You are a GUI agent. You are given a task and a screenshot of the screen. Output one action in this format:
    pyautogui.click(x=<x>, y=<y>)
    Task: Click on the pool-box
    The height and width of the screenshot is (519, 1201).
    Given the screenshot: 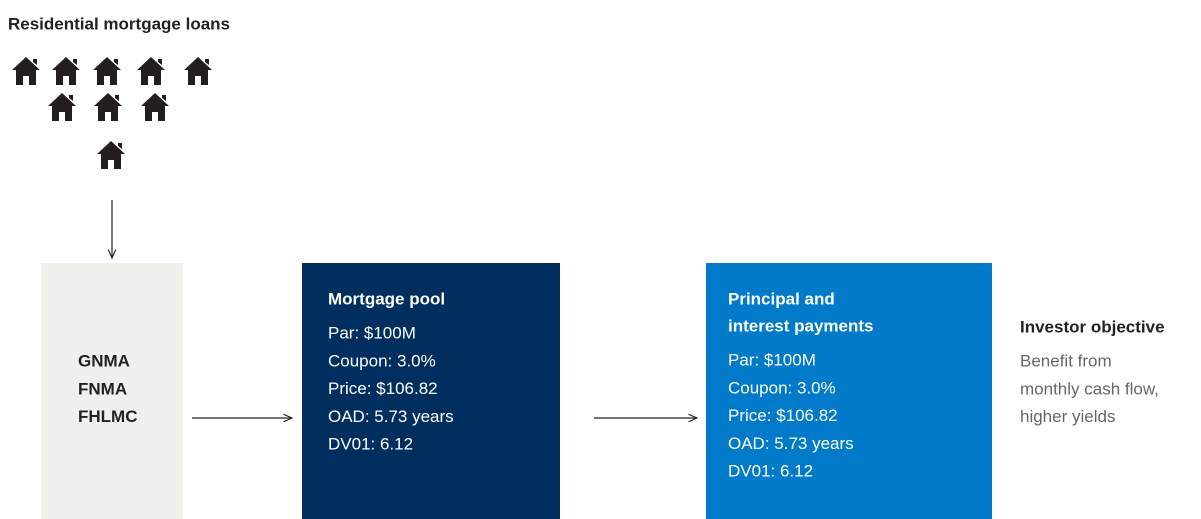 What is the action you would take?
    pyautogui.click(x=431, y=391)
    